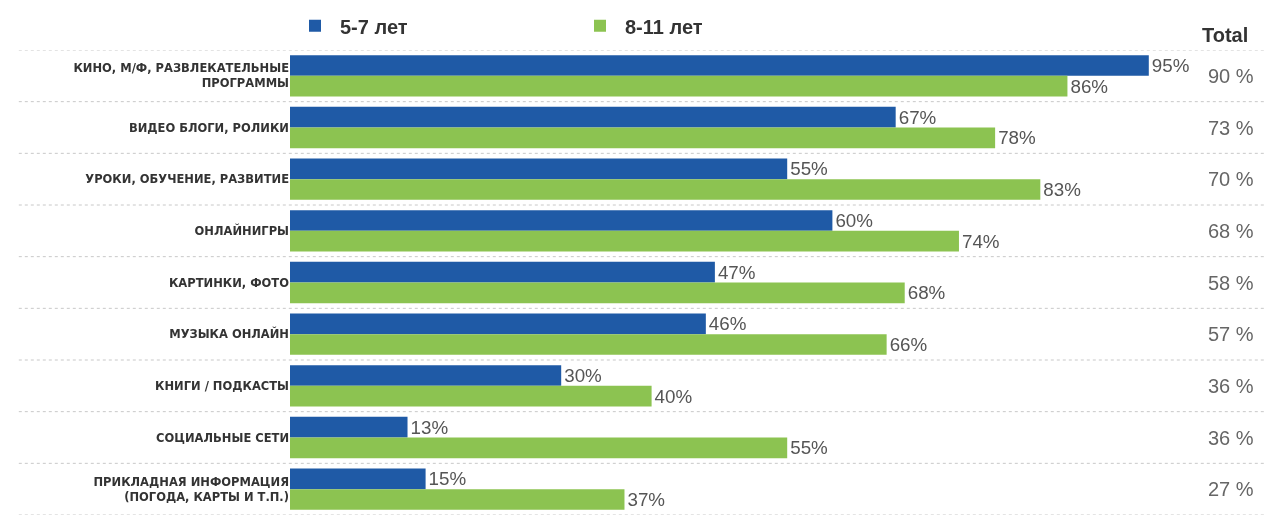 Image resolution: width=1274 pixels, height=519 pixels. What do you see at coordinates (854, 221) in the screenshot?
I see `data-label: 60%` at bounding box center [854, 221].